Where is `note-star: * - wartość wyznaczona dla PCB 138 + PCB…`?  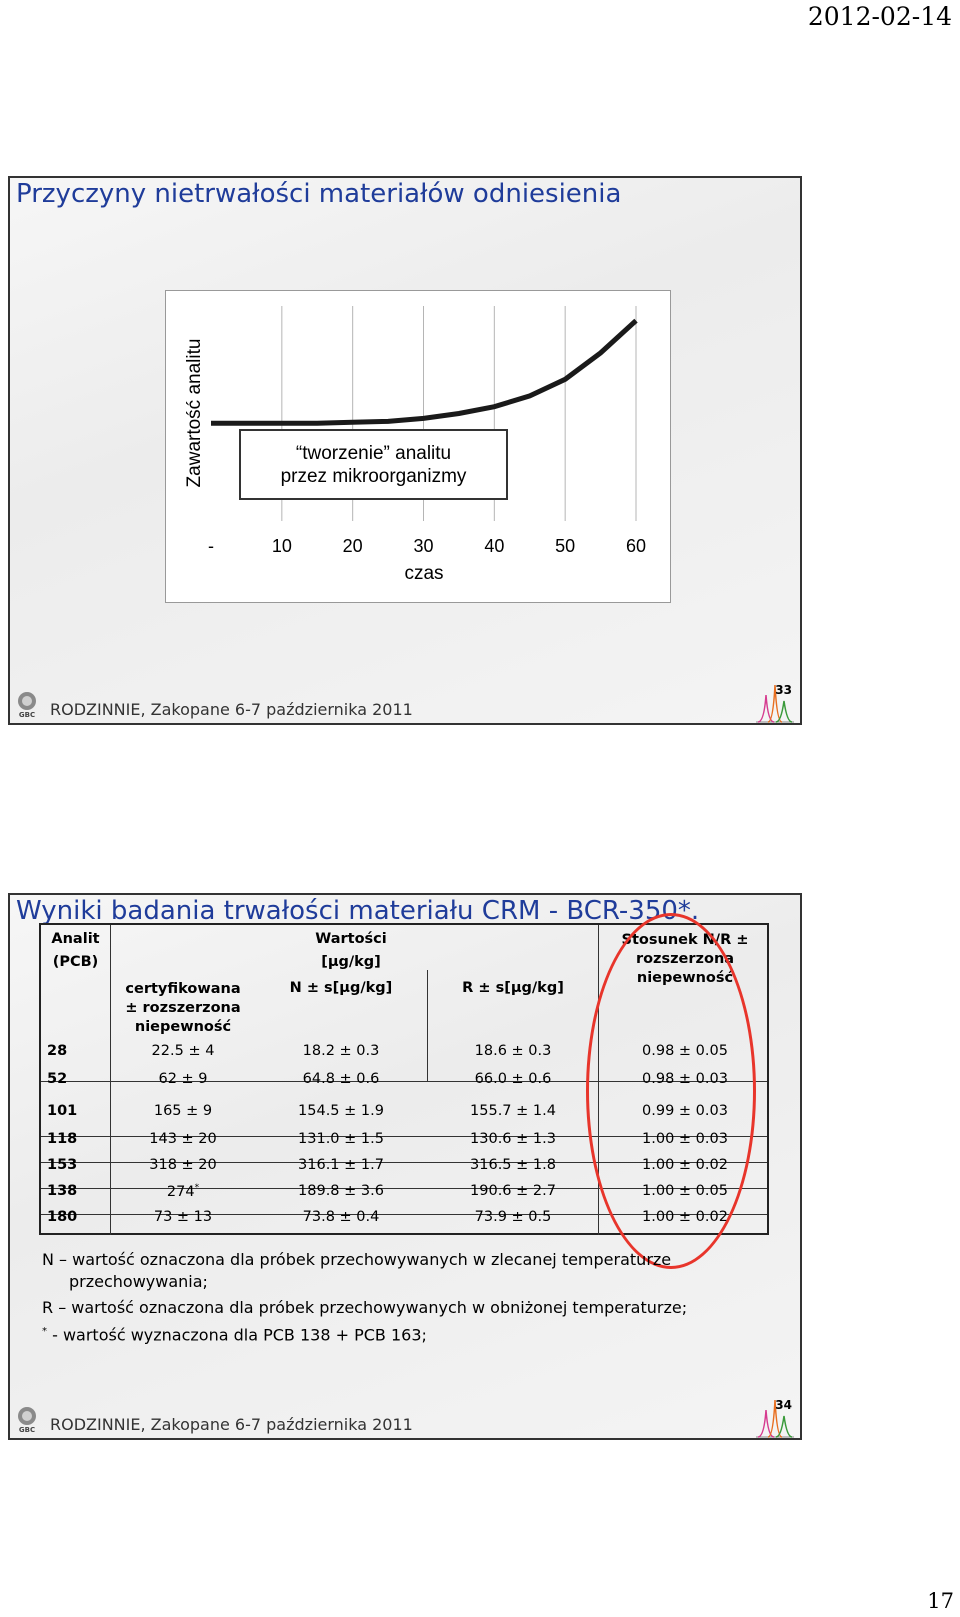 note-star: * - wartość wyznaczona dla PCB 138 + PCB… is located at coordinates (234, 1335).